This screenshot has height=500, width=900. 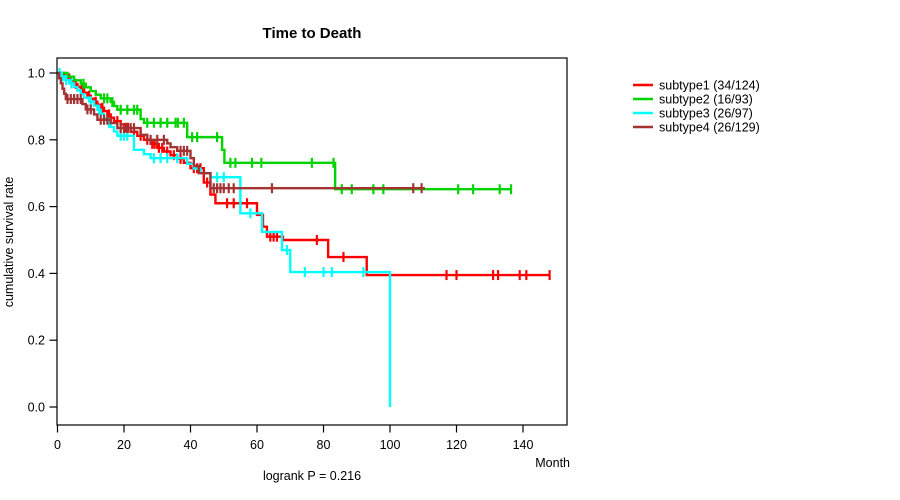 I want to click on y-tick-label: 0.8, so click(x=36, y=140).